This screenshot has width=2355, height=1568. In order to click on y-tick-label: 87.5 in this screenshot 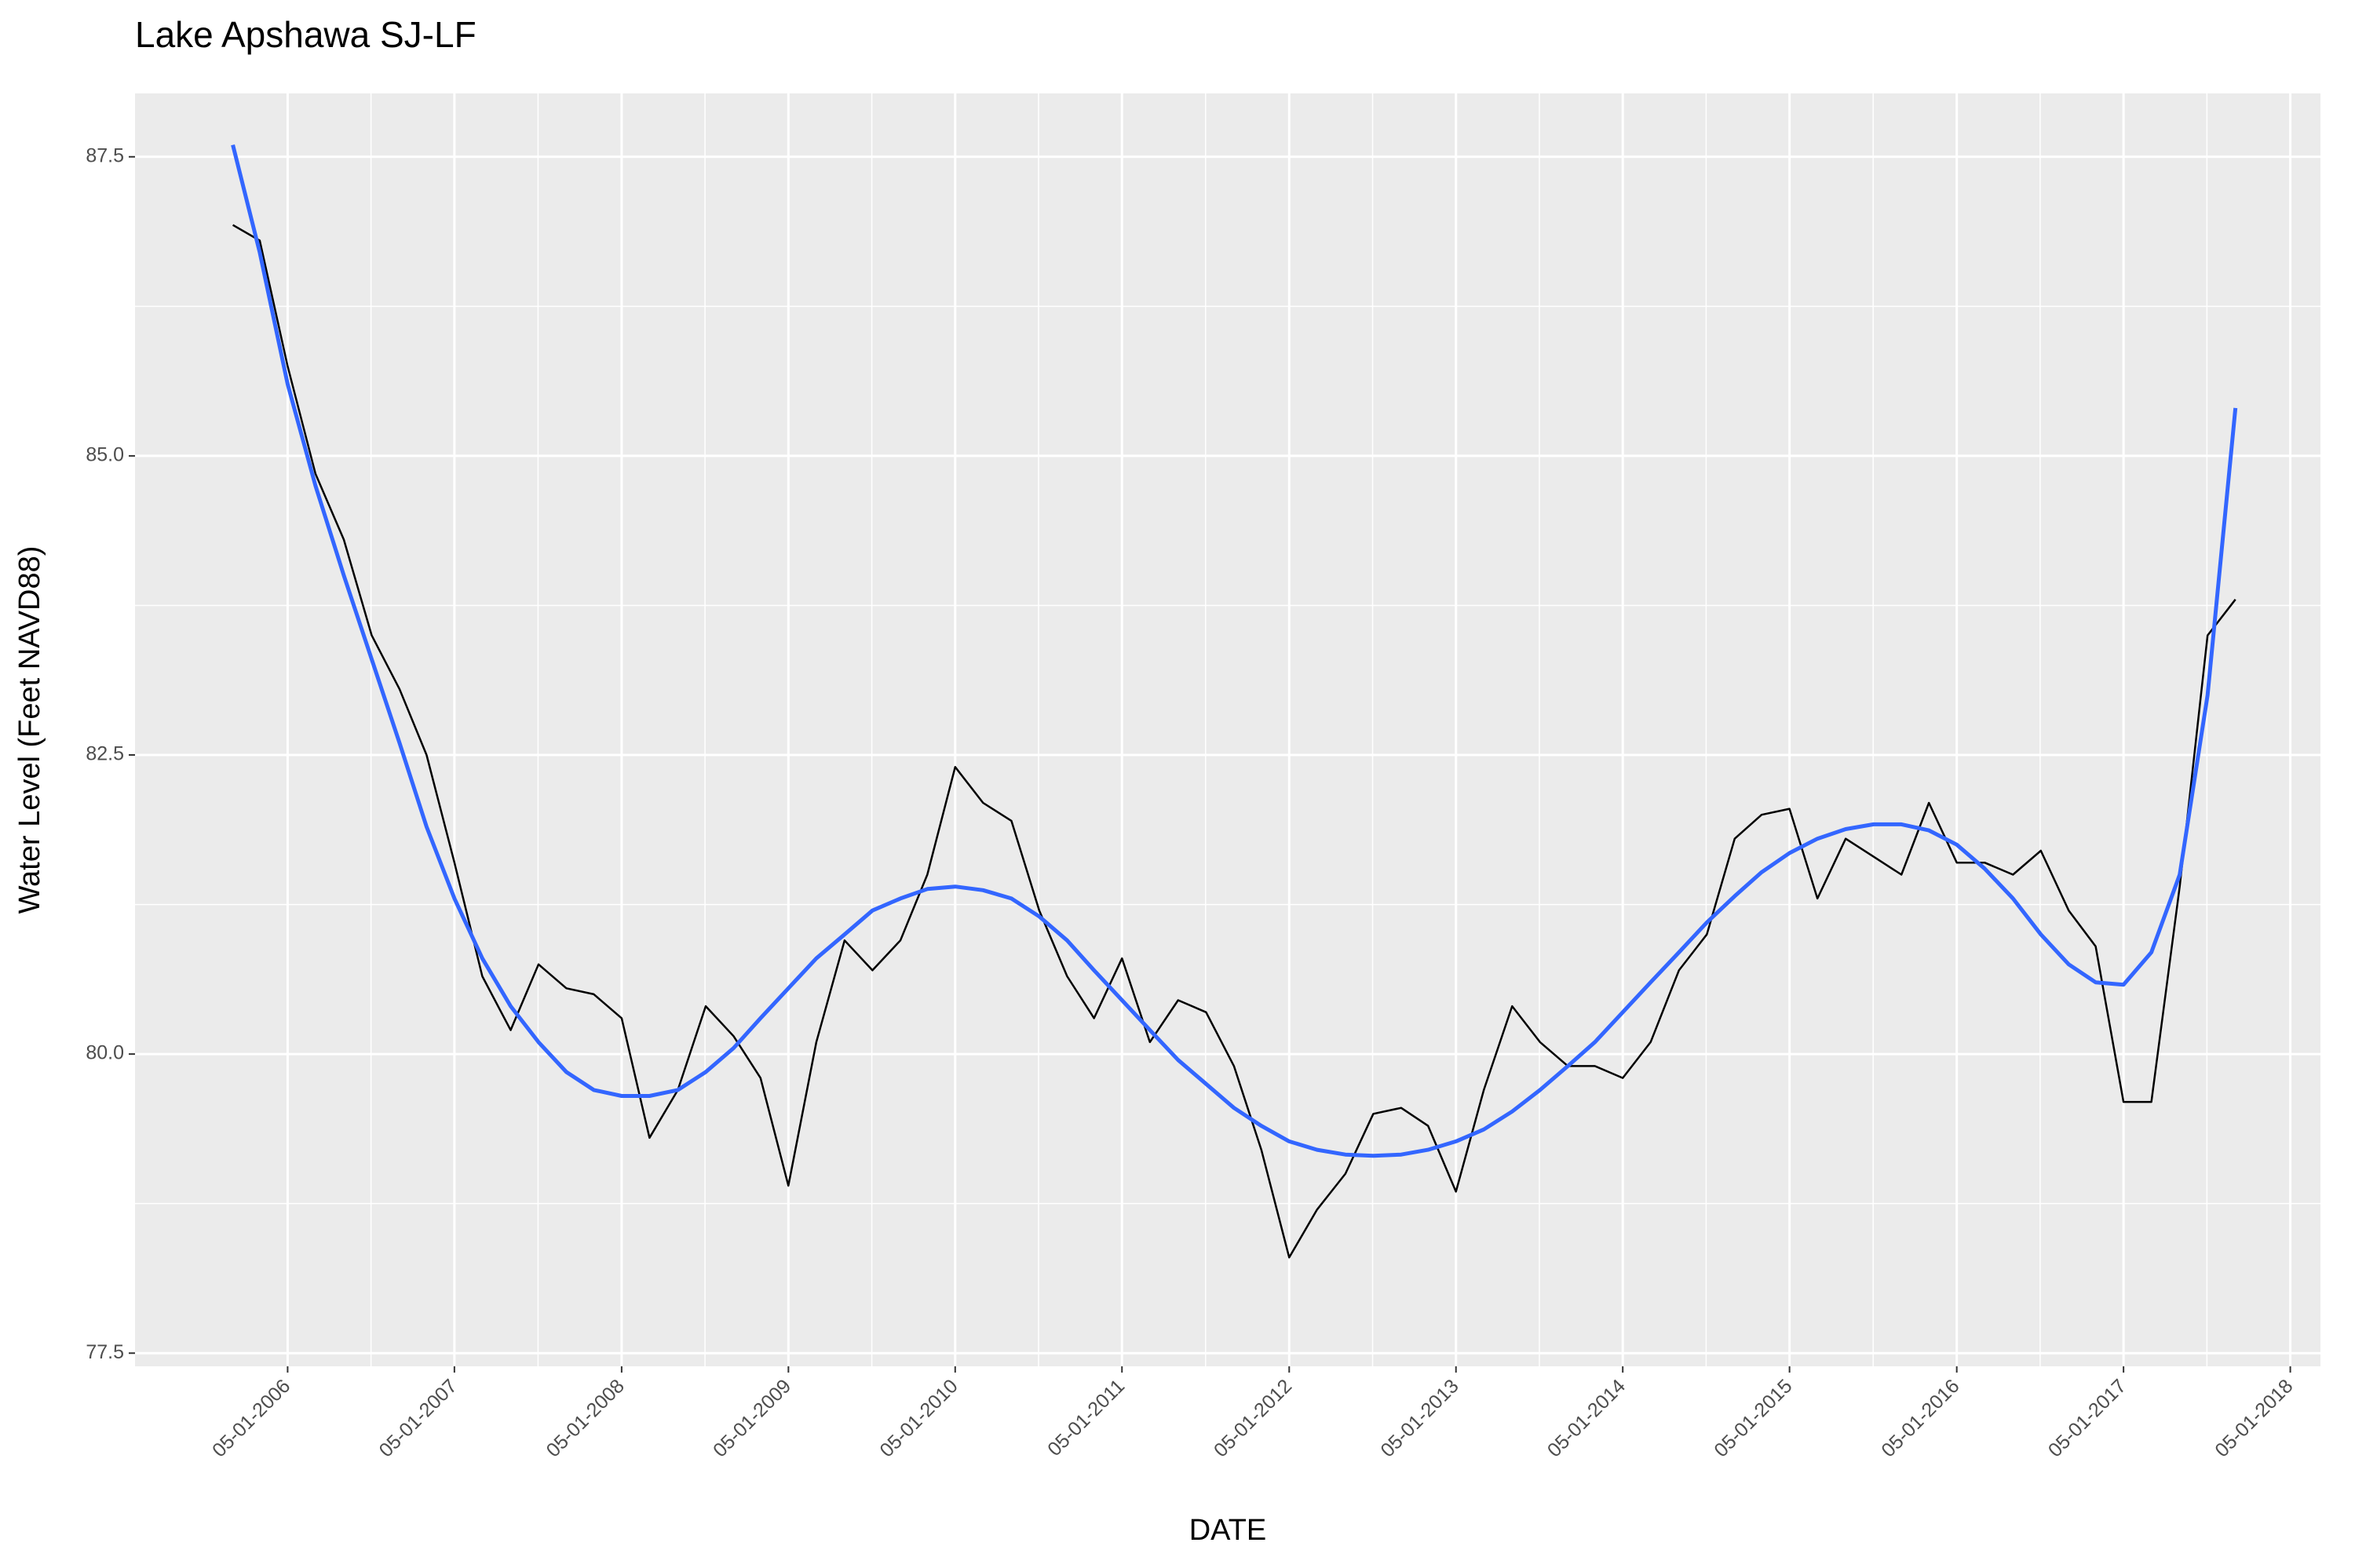, I will do `click(105, 155)`.